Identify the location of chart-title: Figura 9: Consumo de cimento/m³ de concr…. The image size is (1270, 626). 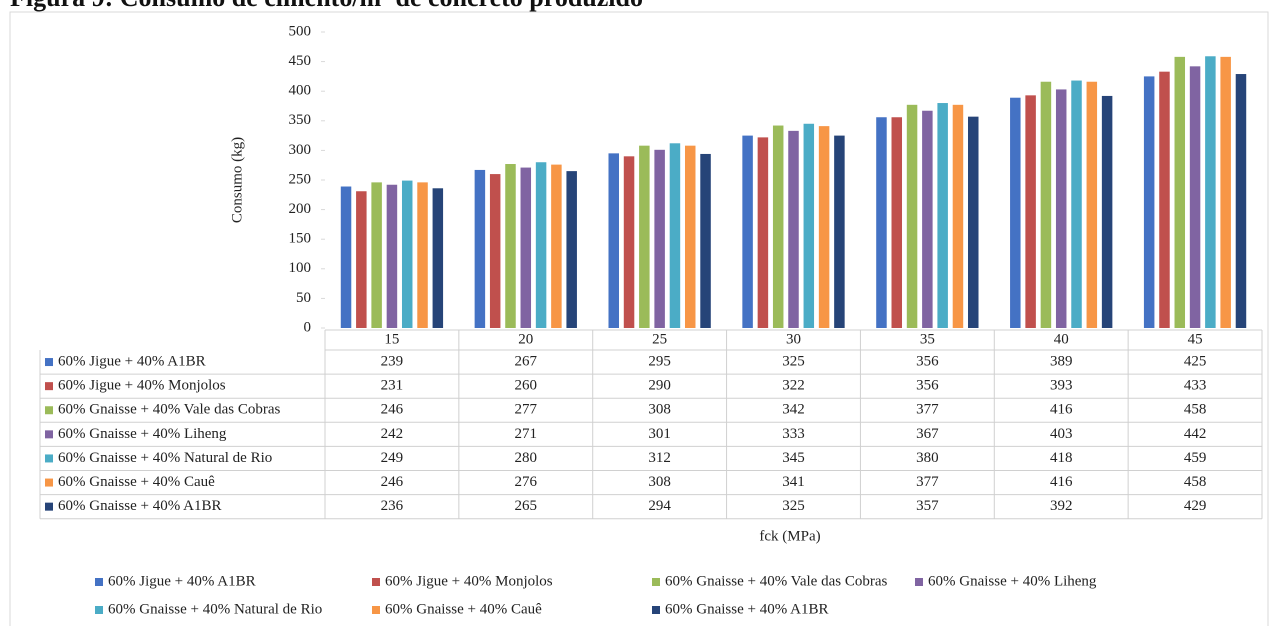
(326, 6).